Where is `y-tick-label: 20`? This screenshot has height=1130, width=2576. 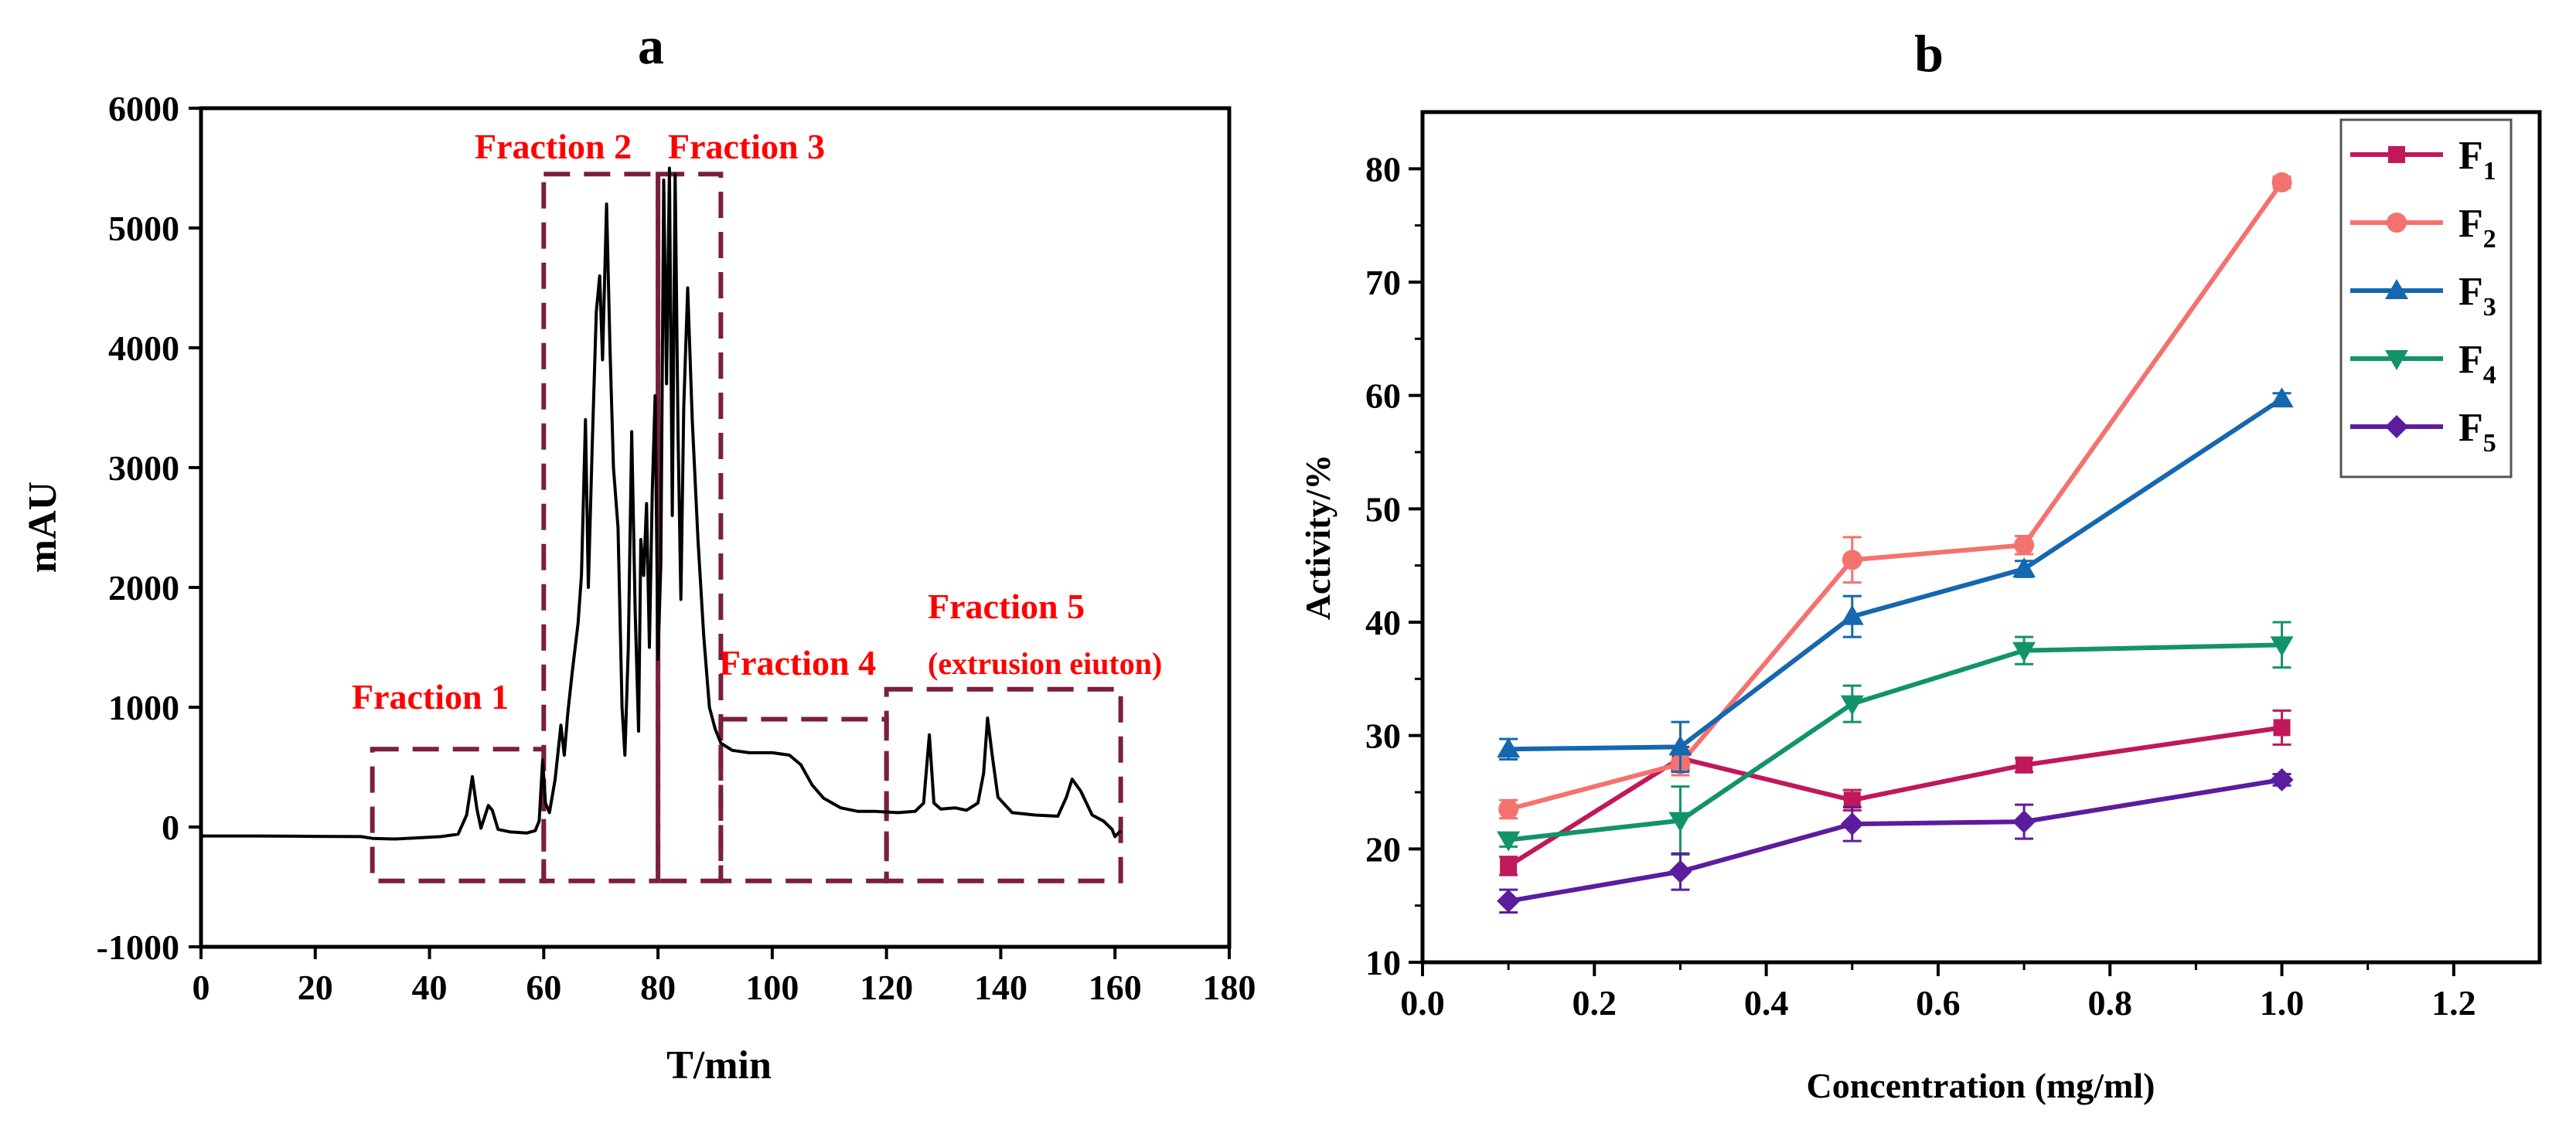
y-tick-label: 20 is located at coordinates (1383, 849).